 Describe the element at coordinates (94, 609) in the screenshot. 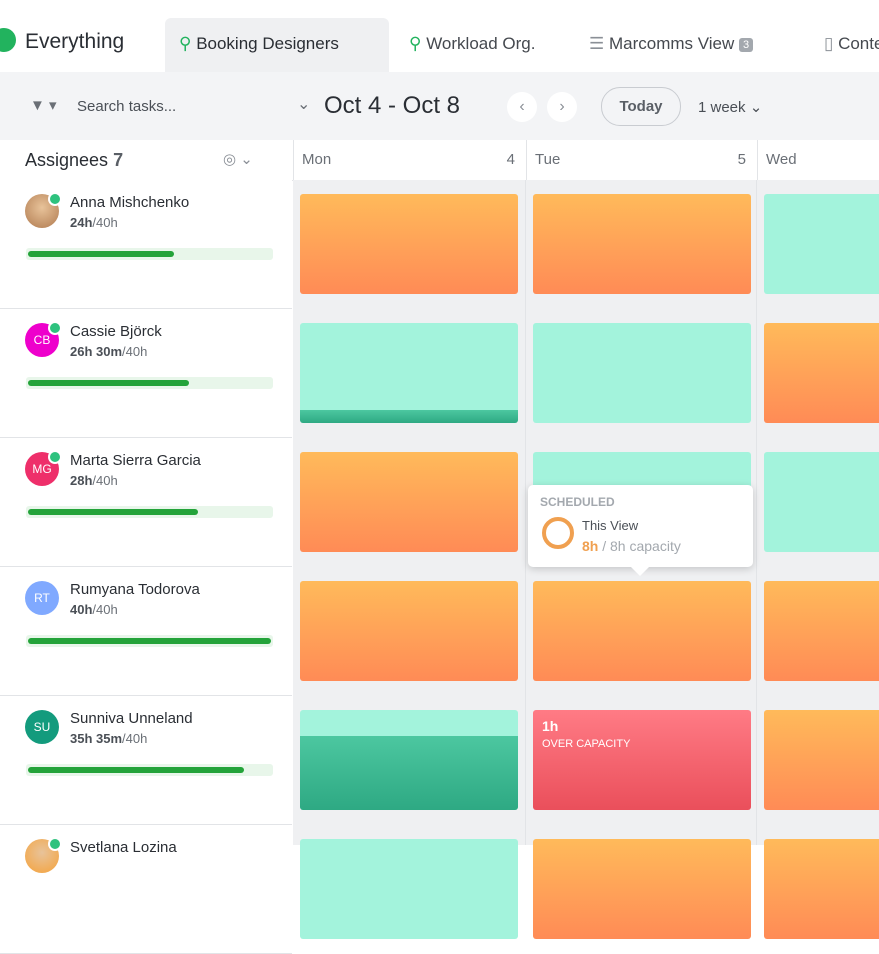

I see `assignee-load: 40h/40h` at that location.